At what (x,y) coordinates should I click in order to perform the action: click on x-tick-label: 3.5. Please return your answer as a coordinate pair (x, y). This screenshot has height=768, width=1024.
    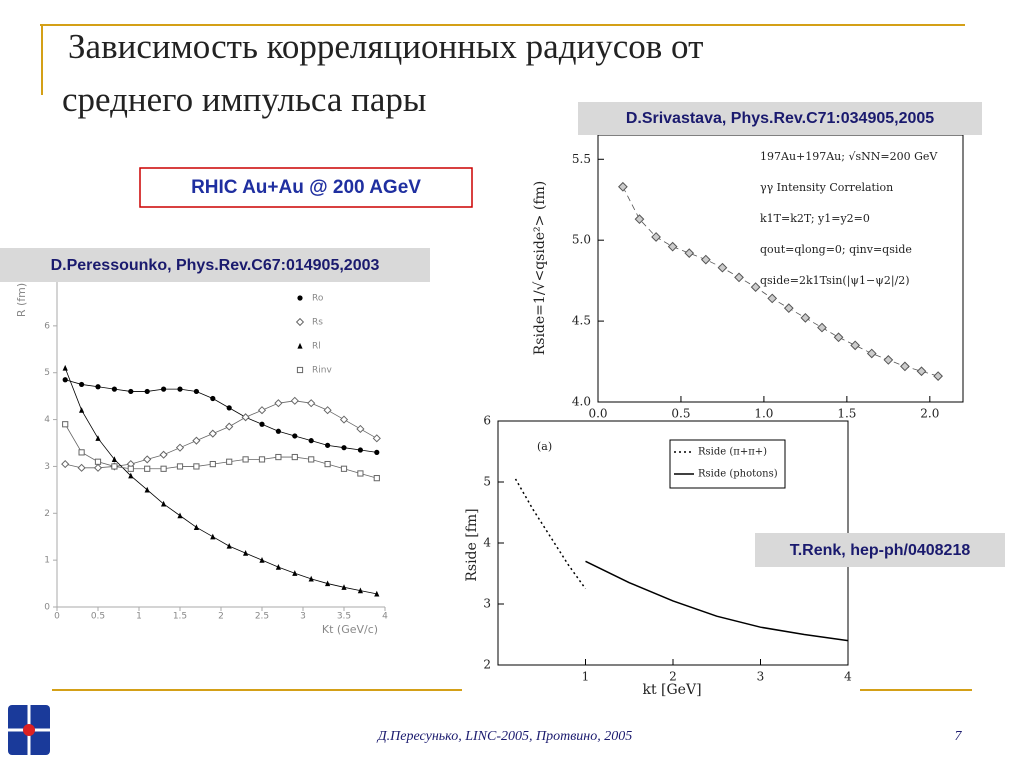
    Looking at the image, I should click on (344, 617).